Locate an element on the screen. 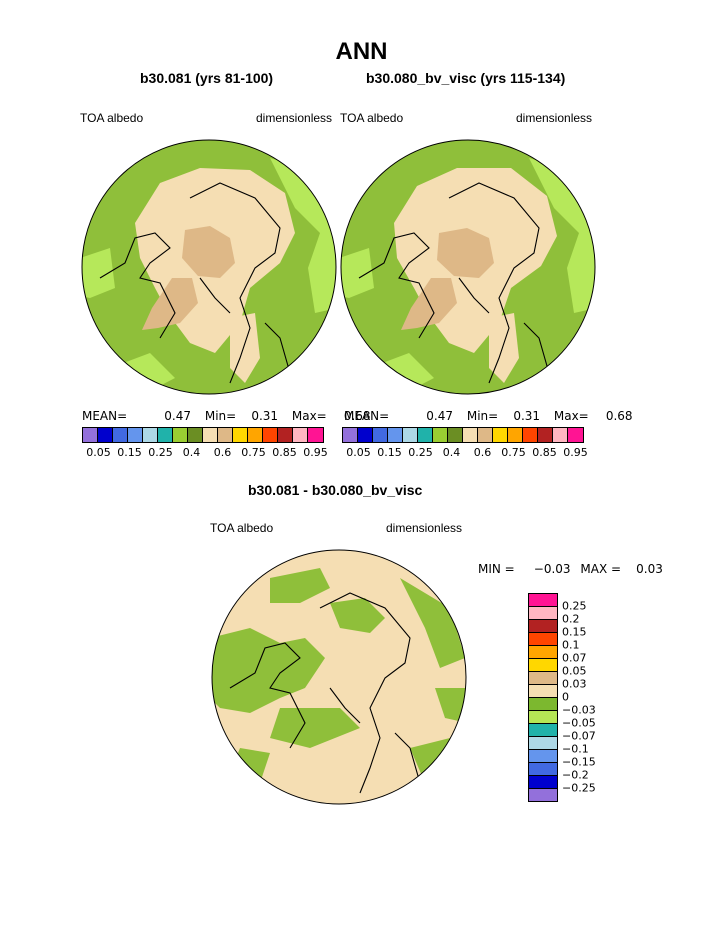 This screenshot has height=935, width=723. panel-2-variable-label: TOA albedo is located at coordinates (372, 118).